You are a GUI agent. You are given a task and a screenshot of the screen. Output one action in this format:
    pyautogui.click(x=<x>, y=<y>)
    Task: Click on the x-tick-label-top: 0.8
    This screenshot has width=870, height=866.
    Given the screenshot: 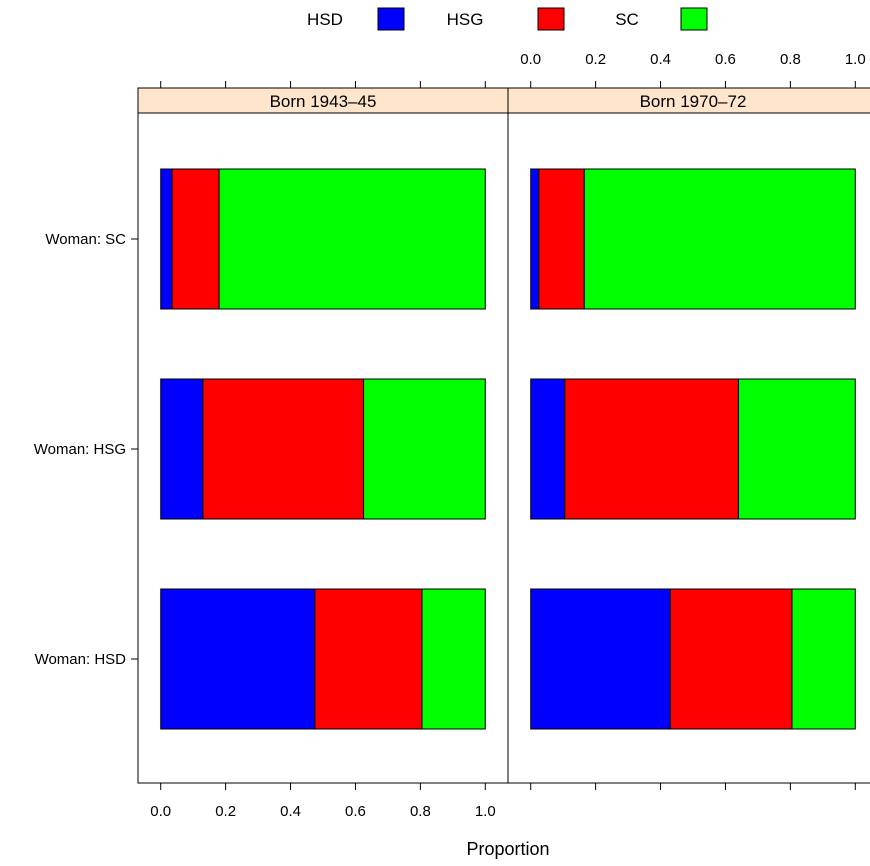 What is the action you would take?
    pyautogui.click(x=790, y=59)
    